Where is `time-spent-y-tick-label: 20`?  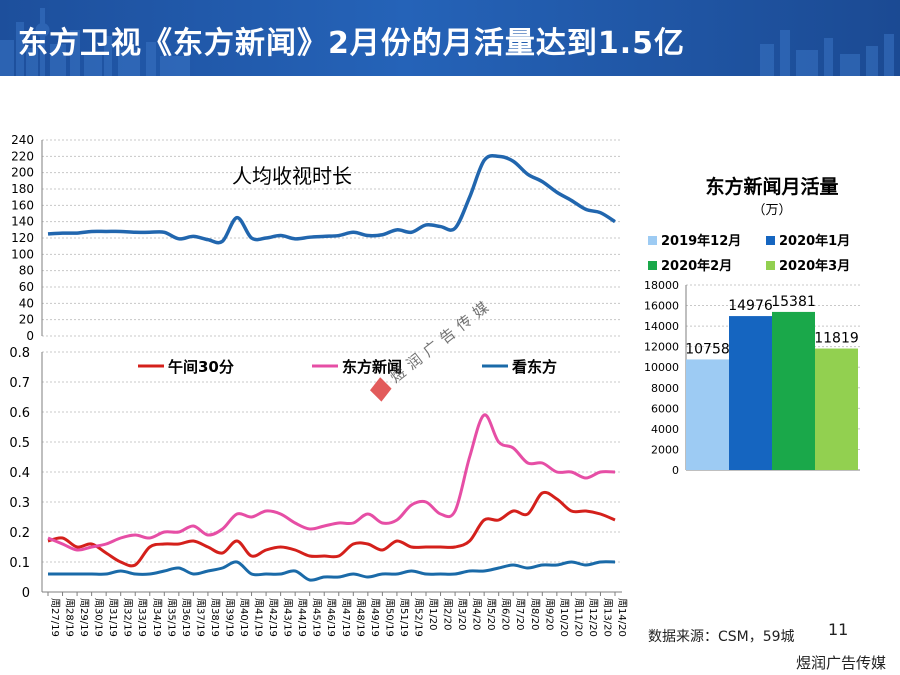
time-spent-y-tick-label: 20 is located at coordinates (26, 320).